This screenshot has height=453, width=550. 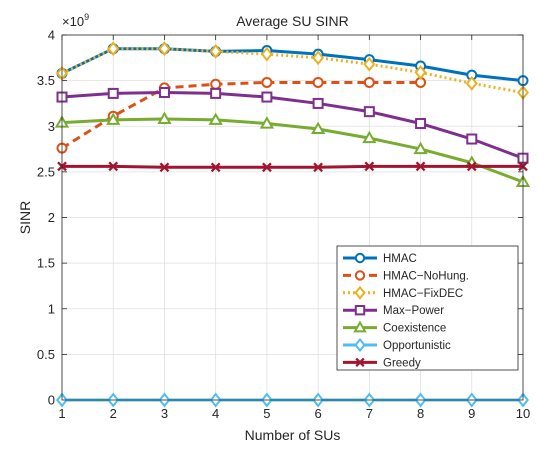 I want to click on legend-label: HMAC−FixDEC, so click(x=423, y=294).